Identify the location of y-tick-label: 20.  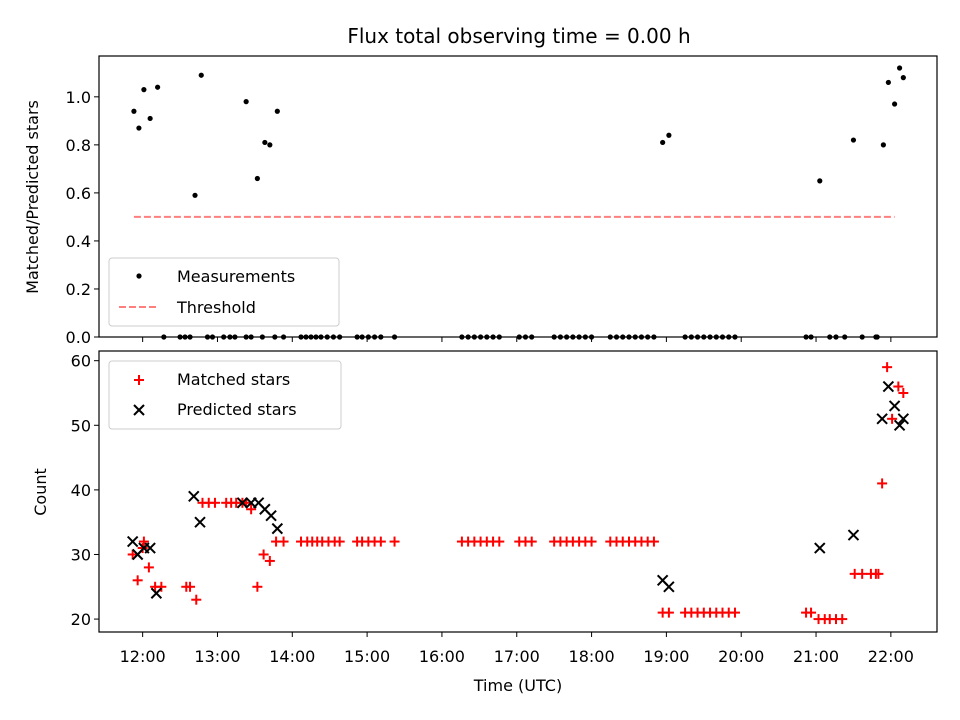
(81, 619).